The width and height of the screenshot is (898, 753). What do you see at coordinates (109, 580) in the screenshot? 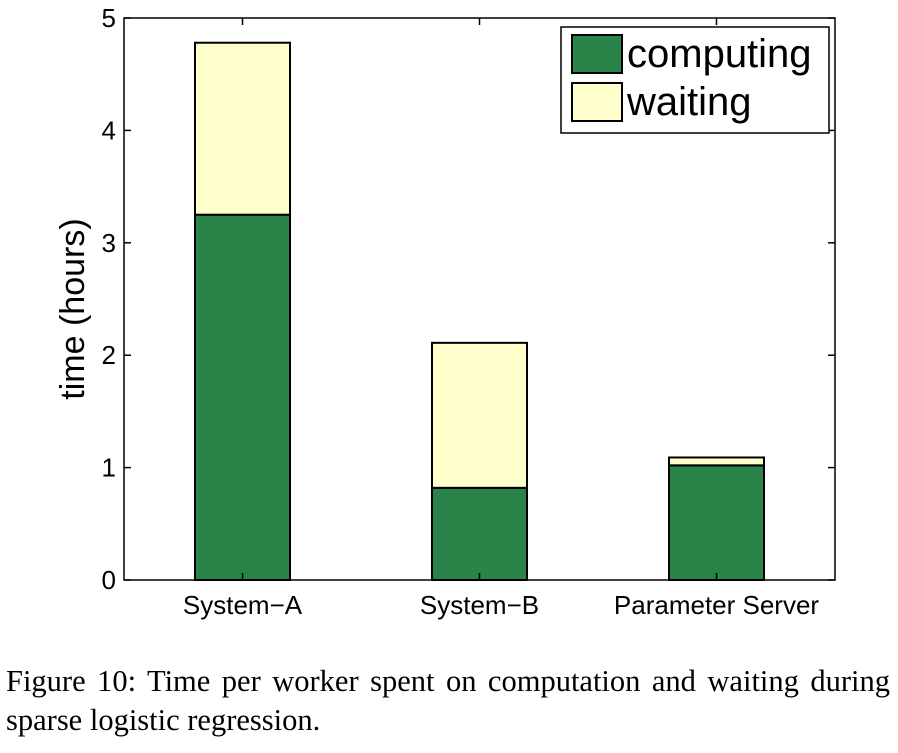
I see `y-tick-label-0: 0` at bounding box center [109, 580].